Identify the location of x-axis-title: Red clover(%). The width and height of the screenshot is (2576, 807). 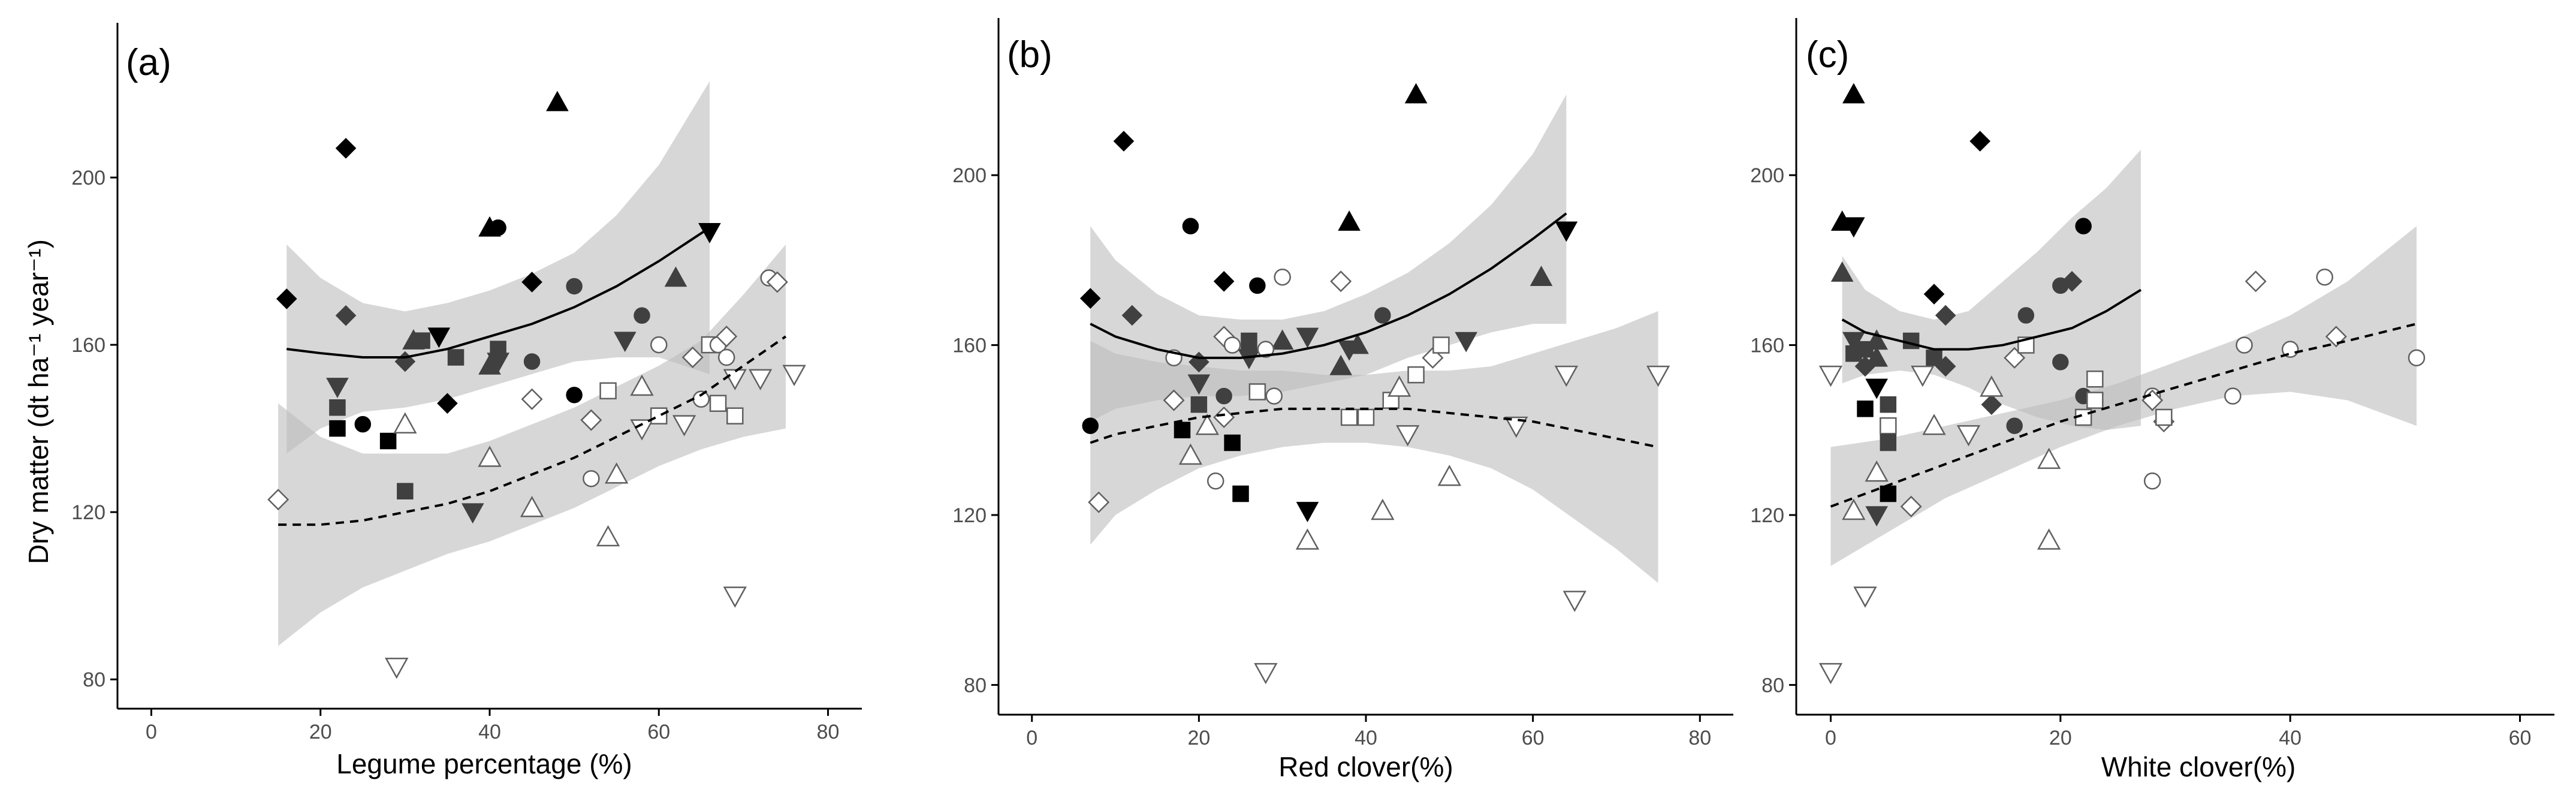
(1366, 766).